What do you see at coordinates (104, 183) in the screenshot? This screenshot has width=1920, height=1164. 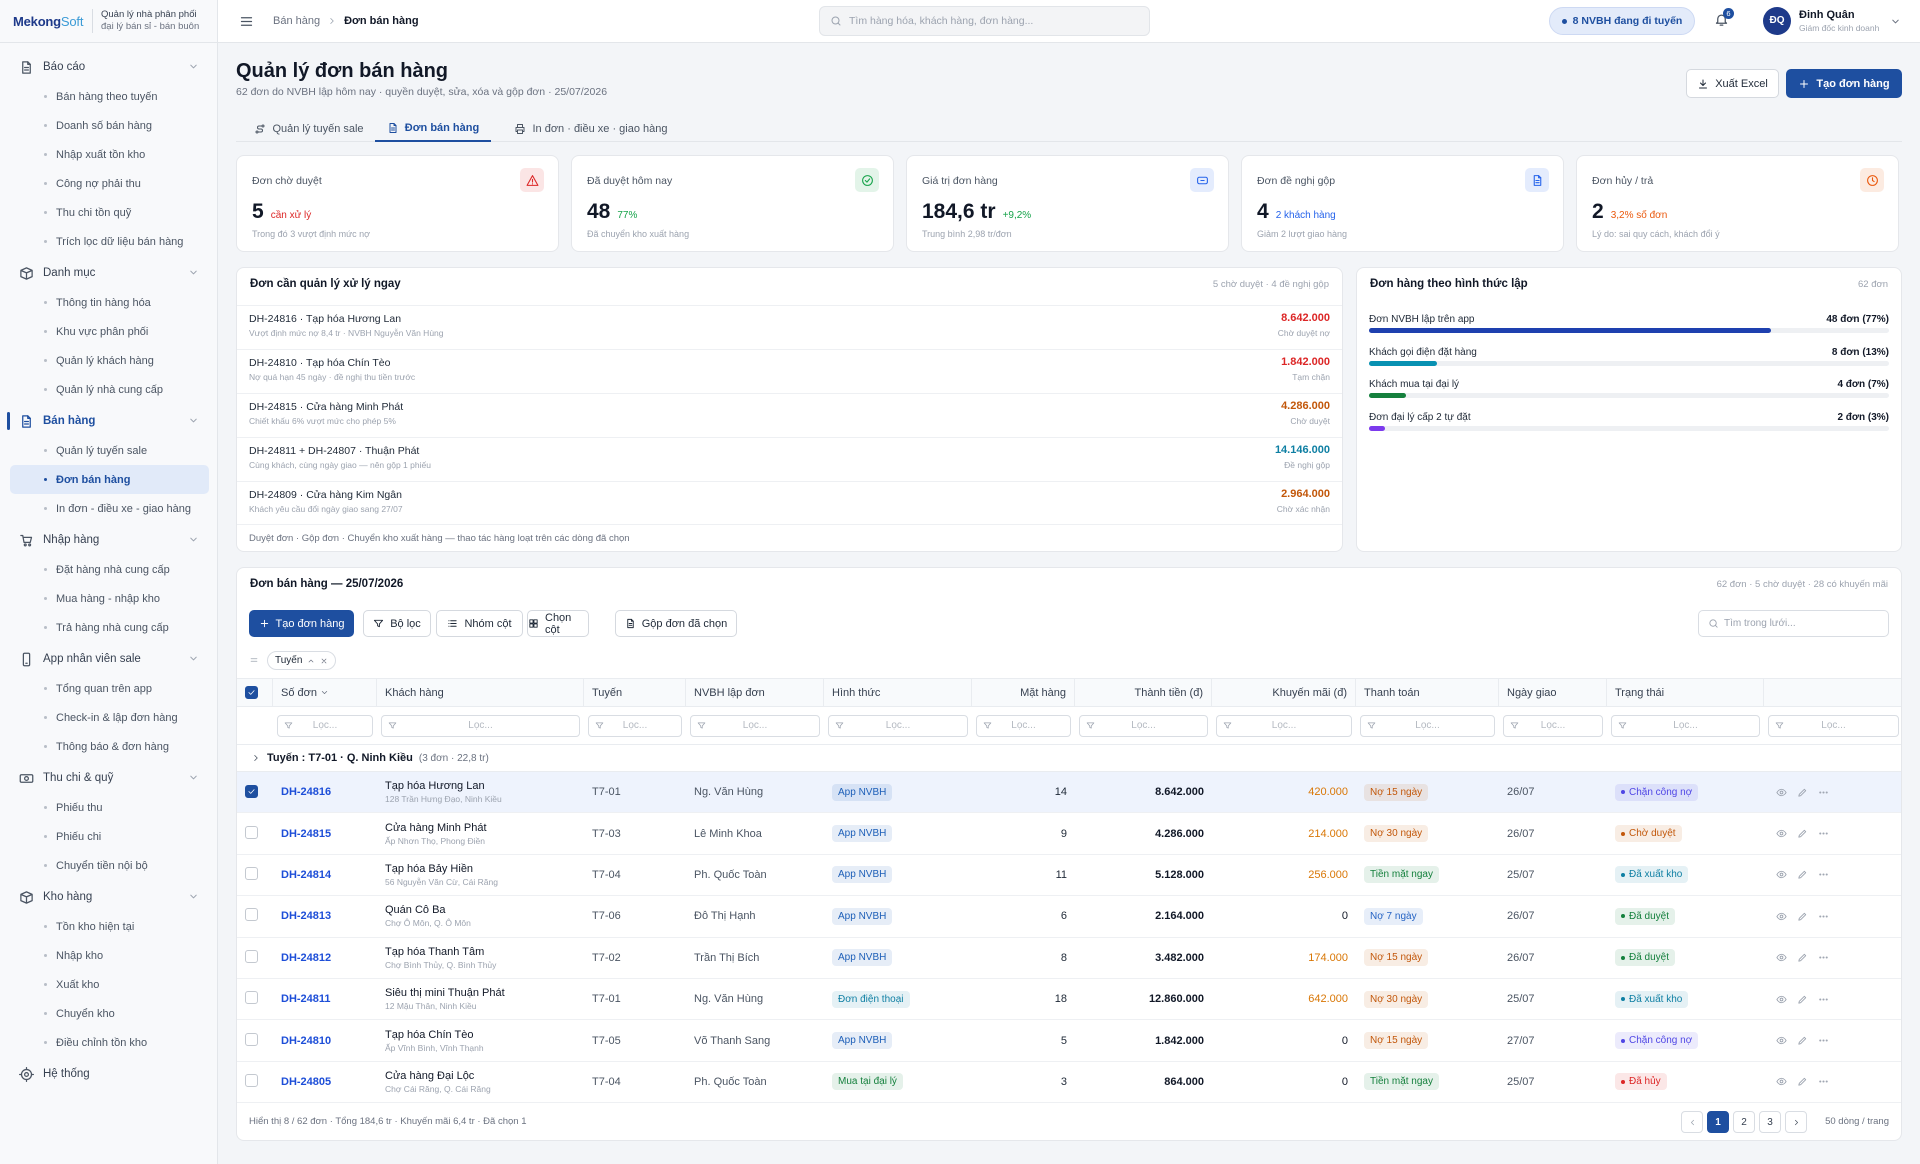 I see `nav-item: Công nợ phải thu` at bounding box center [104, 183].